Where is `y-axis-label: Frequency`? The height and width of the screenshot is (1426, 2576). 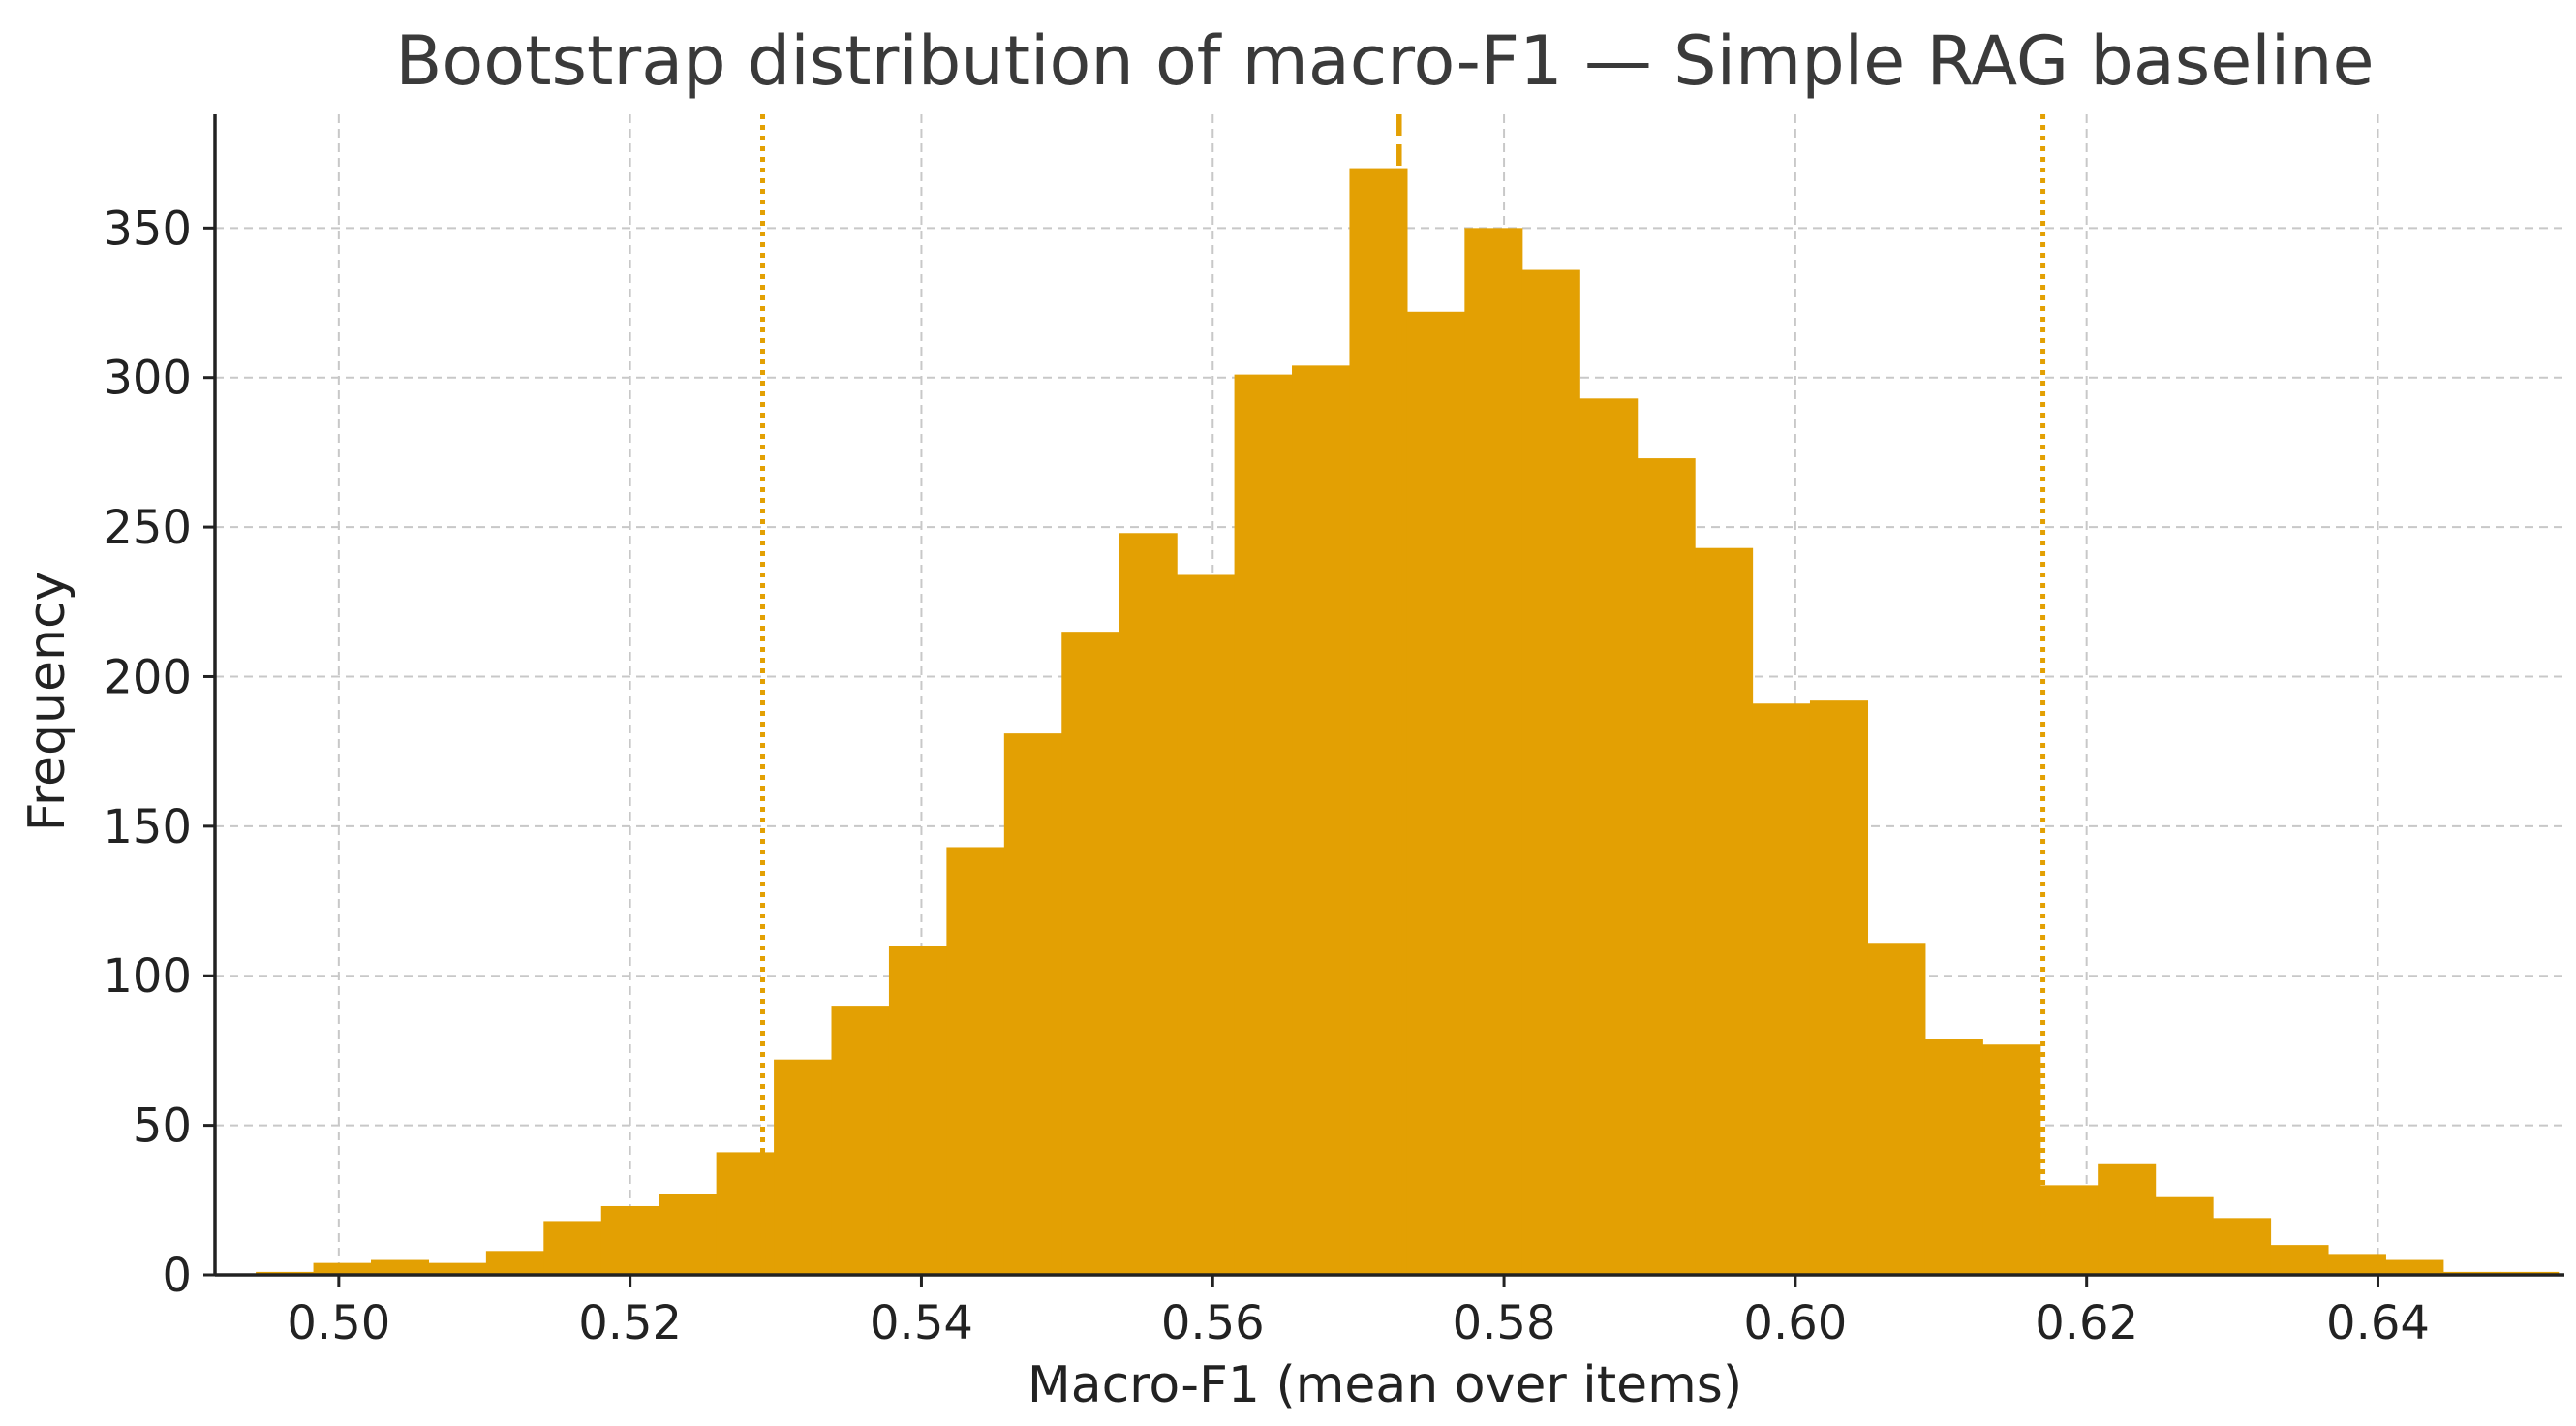 y-axis-label: Frequency is located at coordinates (47, 702).